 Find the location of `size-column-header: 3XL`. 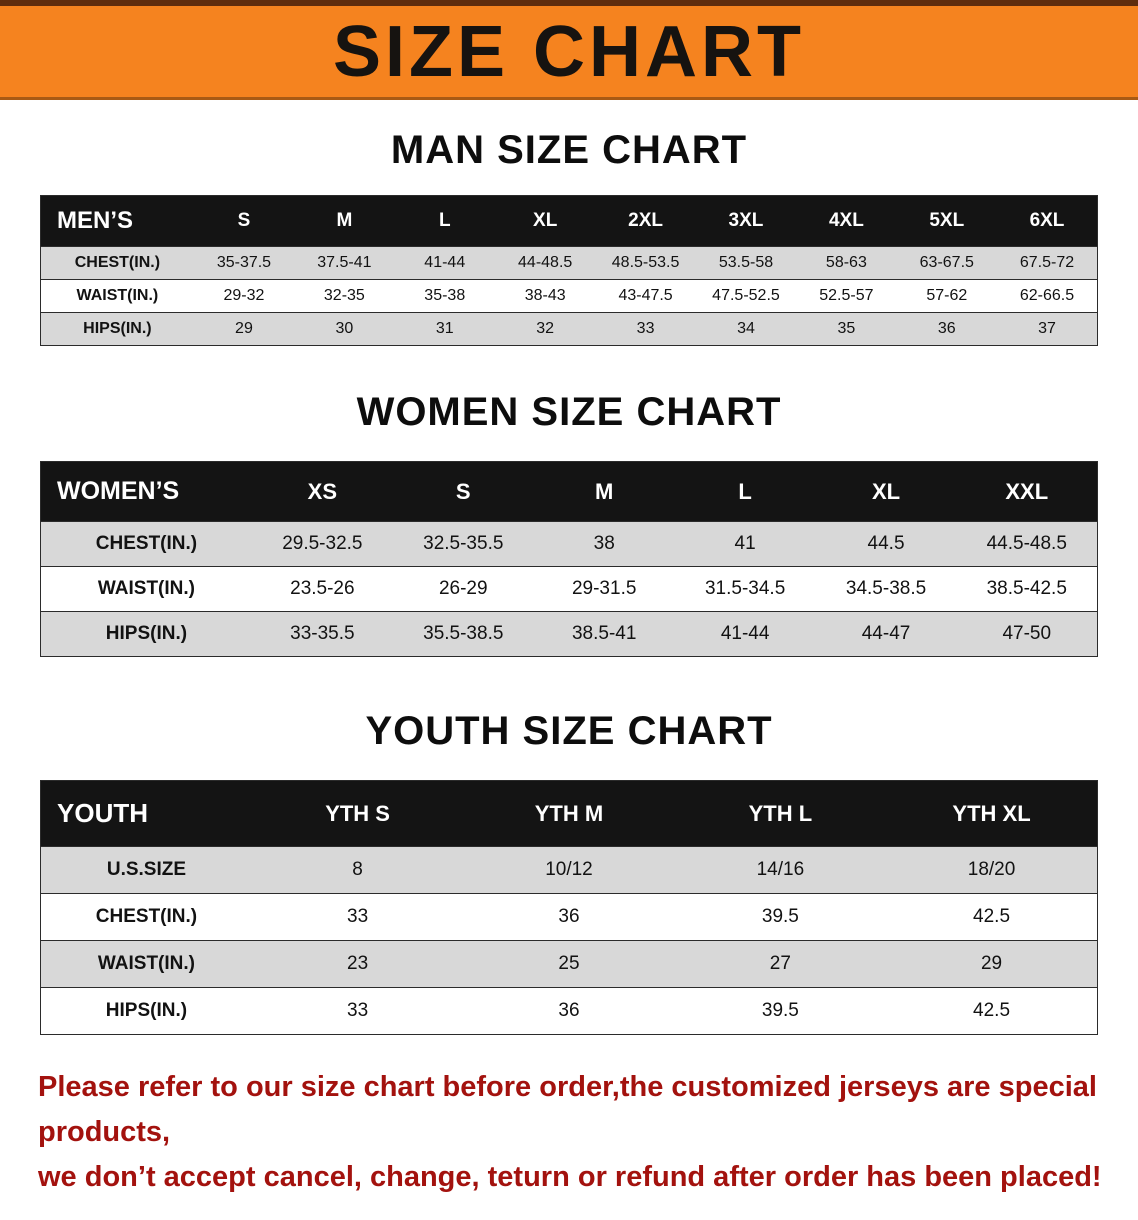

size-column-header: 3XL is located at coordinates (746, 221).